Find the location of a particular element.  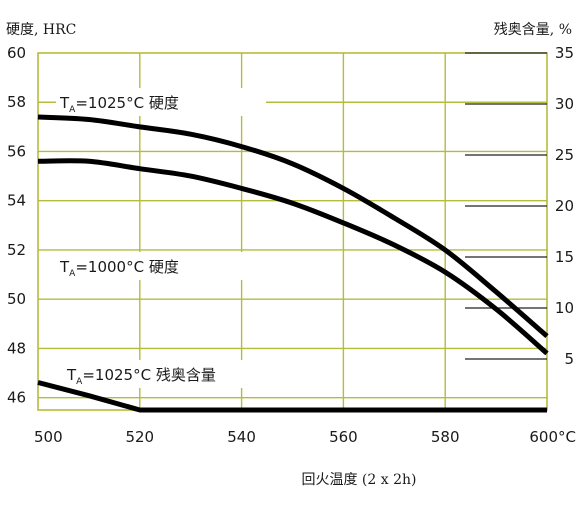

series-label: TA=1000°C 硬度 is located at coordinates (119, 268).